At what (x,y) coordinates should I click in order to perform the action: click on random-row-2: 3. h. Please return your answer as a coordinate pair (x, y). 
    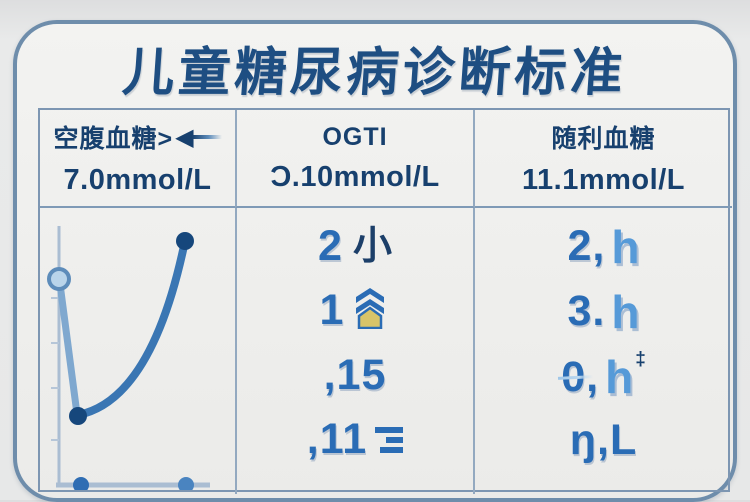
    Looking at the image, I should click on (604, 312).